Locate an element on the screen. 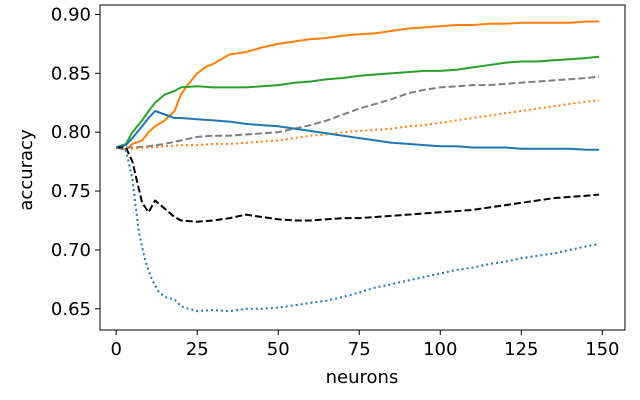 The width and height of the screenshot is (640, 400). x-axis-label: neurons is located at coordinates (362, 377).